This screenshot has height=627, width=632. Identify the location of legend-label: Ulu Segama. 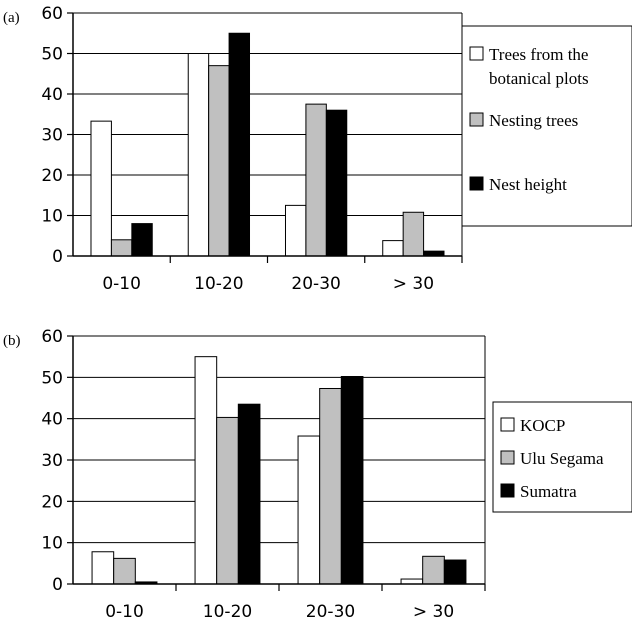
(562, 458).